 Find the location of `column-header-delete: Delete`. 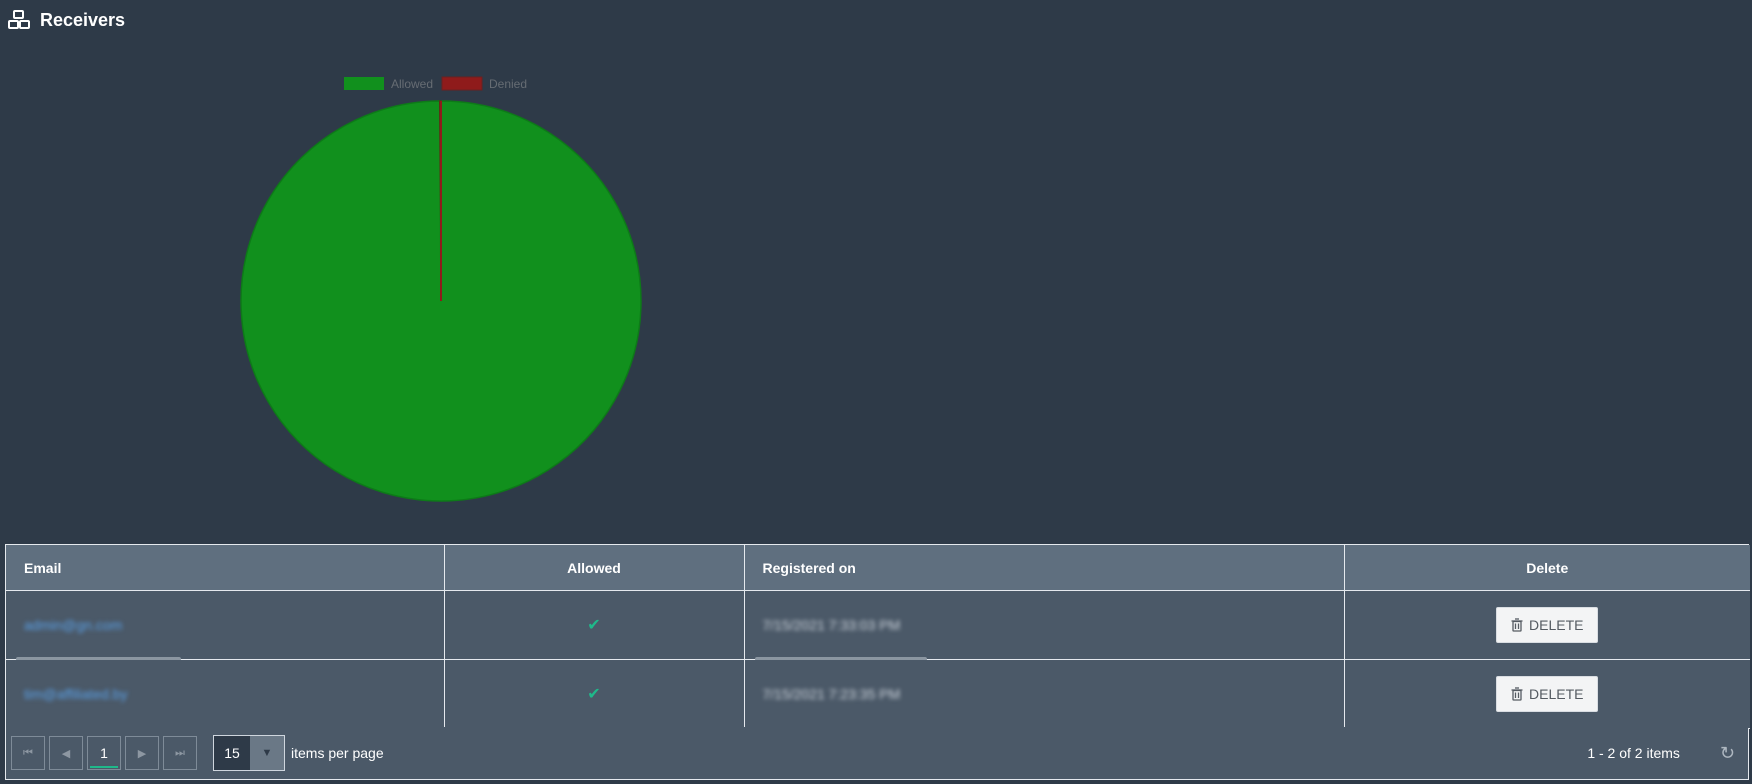

column-header-delete: Delete is located at coordinates (1547, 568).